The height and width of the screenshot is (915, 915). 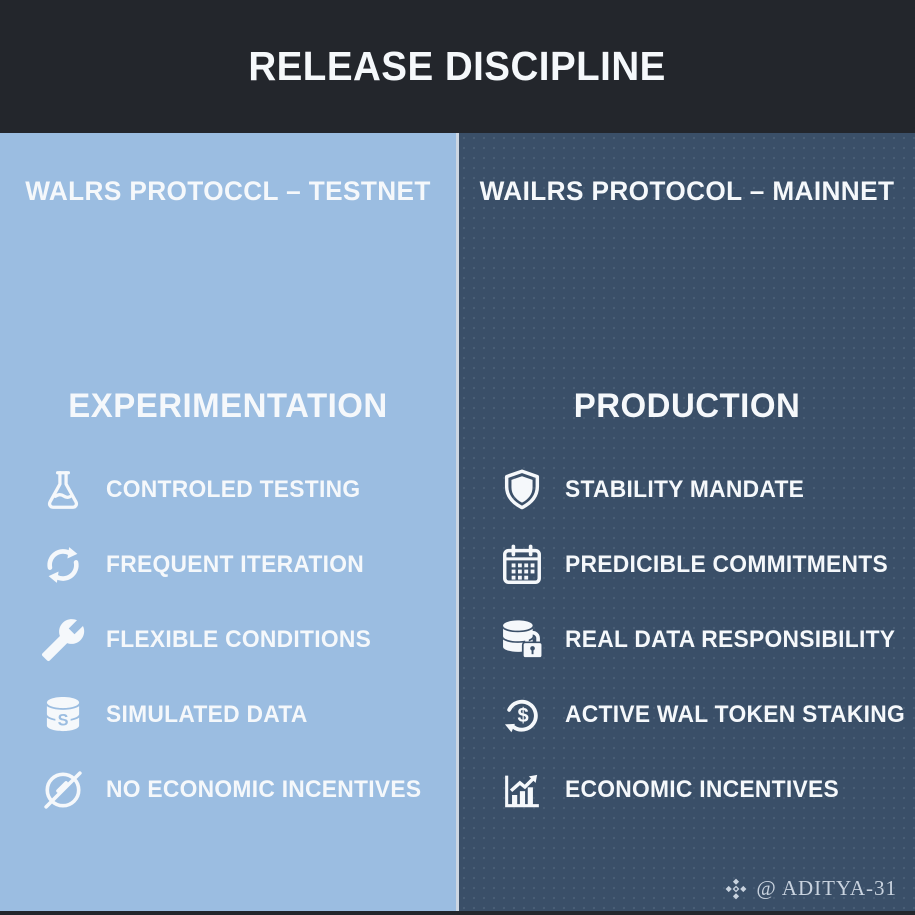 I want to click on item-label: SIMULATED DATA, so click(x=207, y=714).